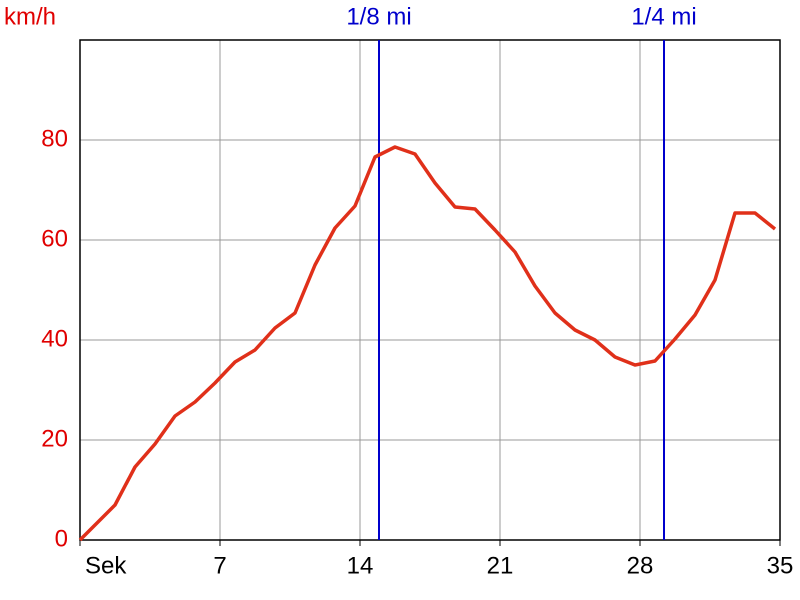 This screenshot has width=800, height=600. I want to click on x-tick-label: 14, so click(360, 565).